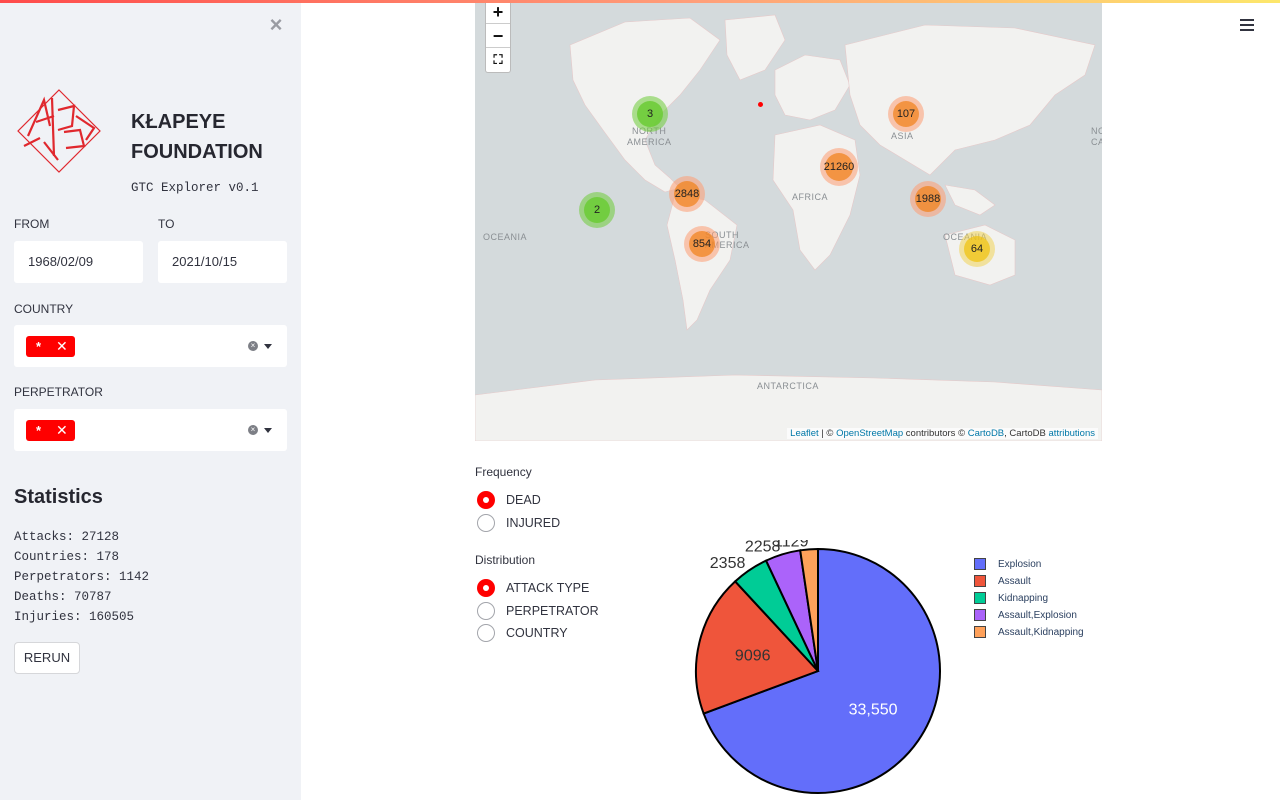 This screenshot has height=800, width=1280. I want to click on cluster-count: 2, so click(597, 210).